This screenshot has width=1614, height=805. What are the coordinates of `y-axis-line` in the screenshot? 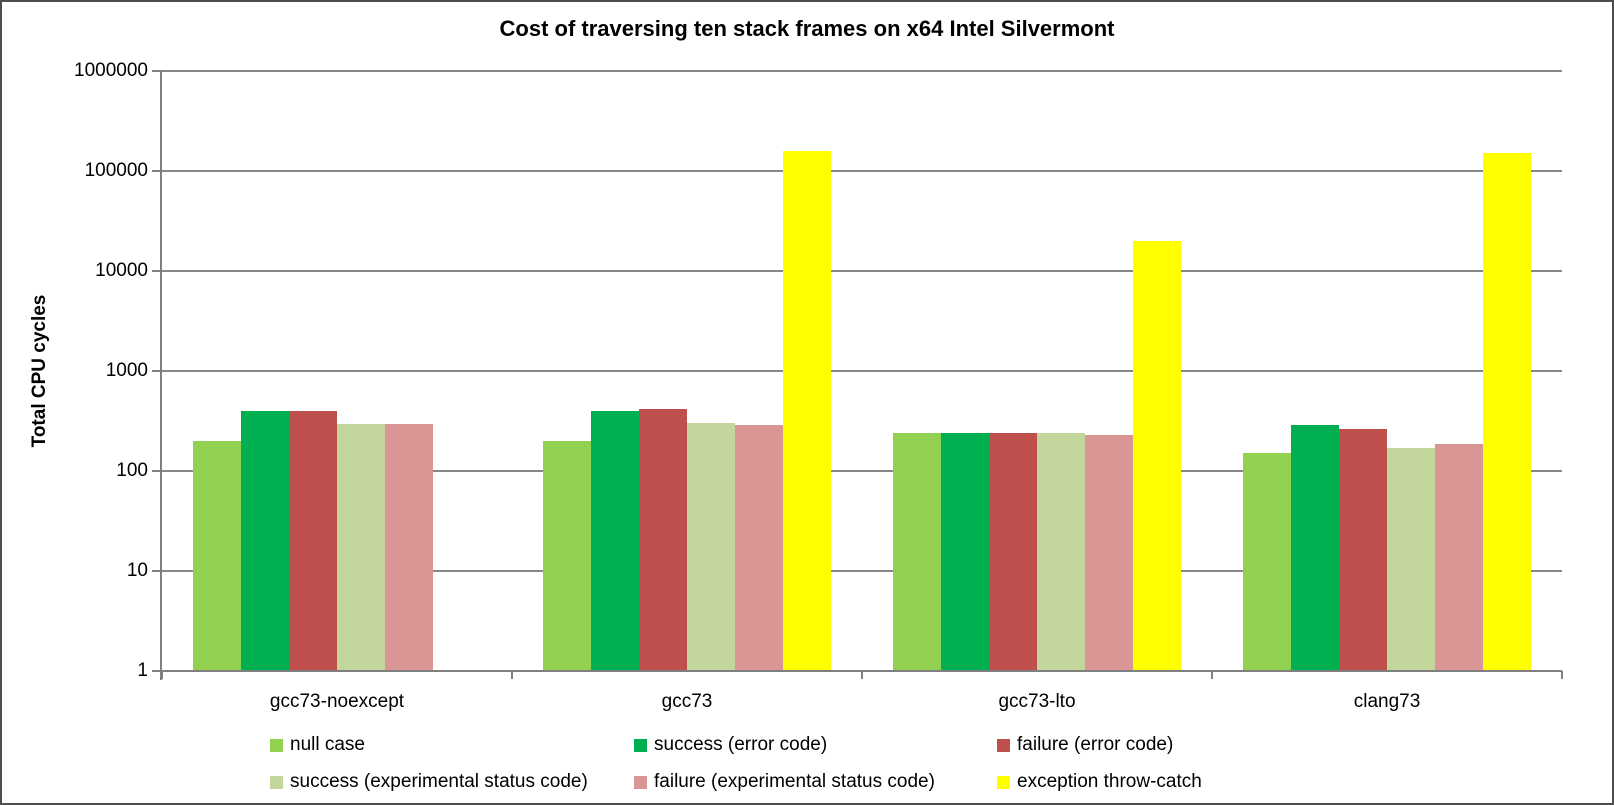 It's located at (161, 375).